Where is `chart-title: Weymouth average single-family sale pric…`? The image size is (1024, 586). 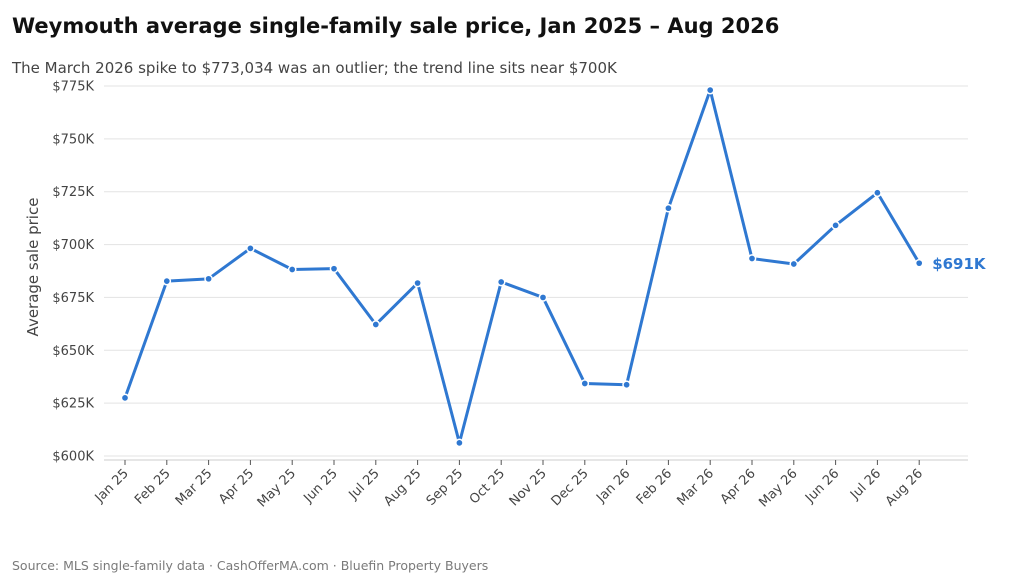
chart-title: Weymouth average single-family sale pric… is located at coordinates (396, 26).